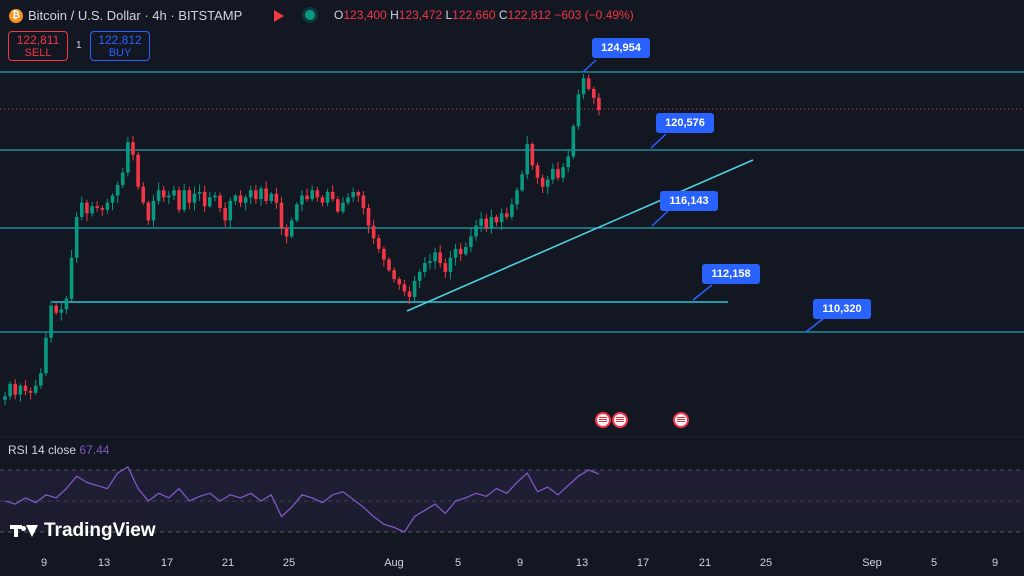  Describe the element at coordinates (689, 201) in the screenshot. I see `price-callout-116143: 116,143` at that location.